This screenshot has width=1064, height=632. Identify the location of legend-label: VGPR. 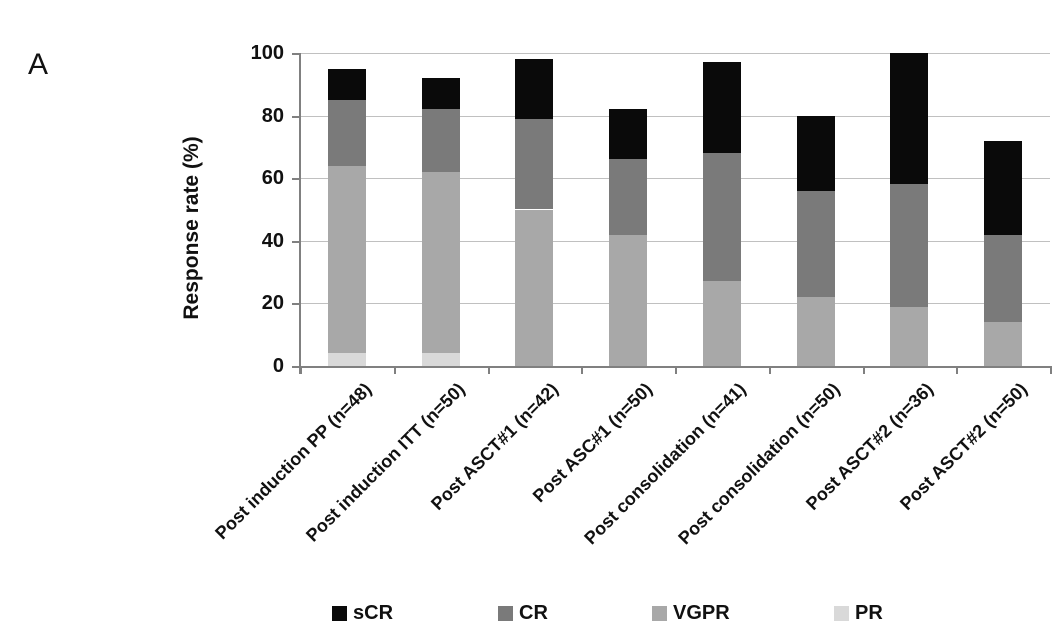
(701, 613).